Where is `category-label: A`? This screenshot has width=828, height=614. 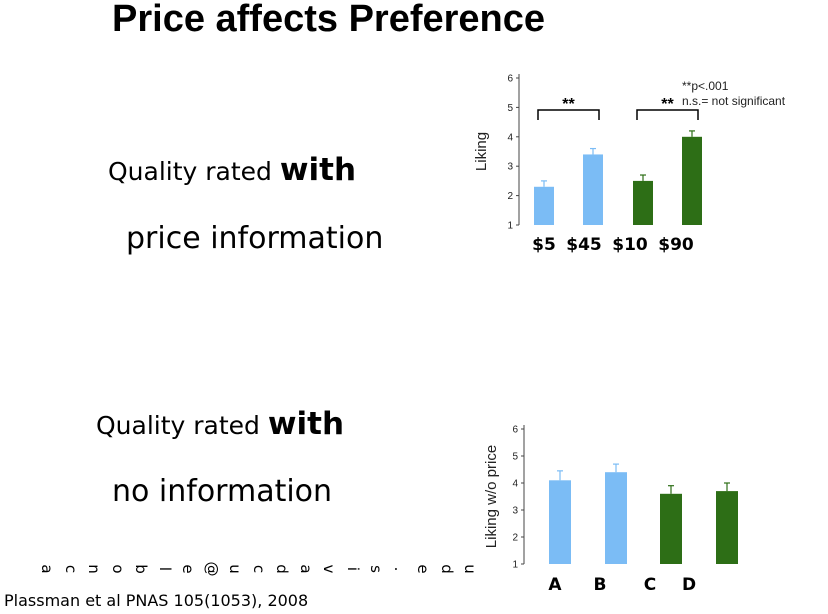 category-label: A is located at coordinates (555, 585).